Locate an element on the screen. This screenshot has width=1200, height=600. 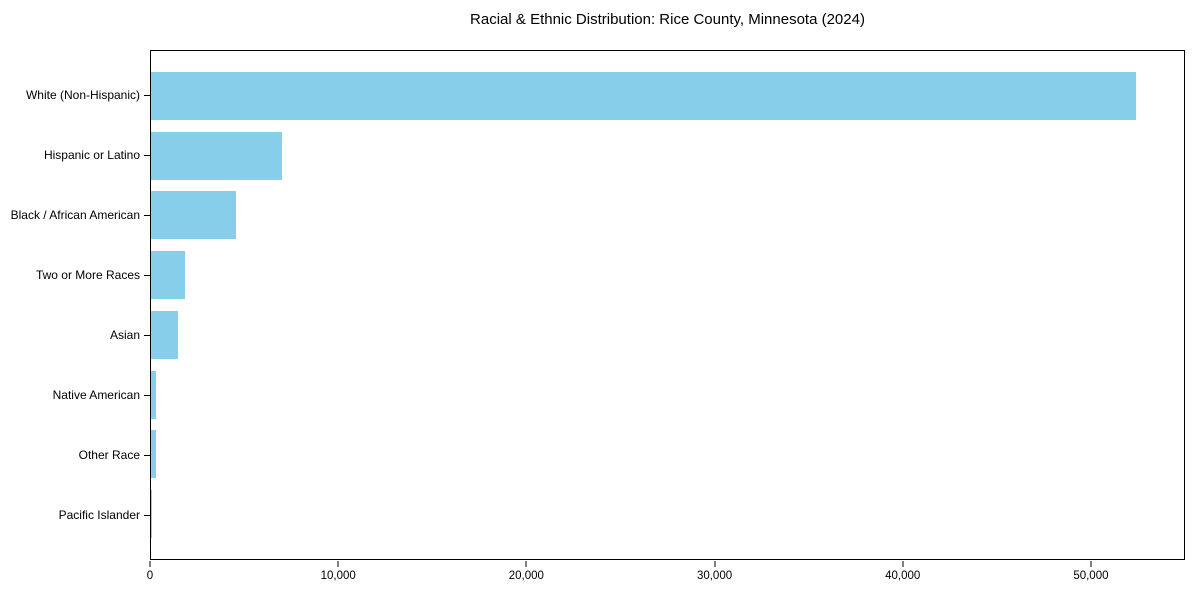
y-tick-row: Hispanic or Latino is located at coordinates (75, 155).